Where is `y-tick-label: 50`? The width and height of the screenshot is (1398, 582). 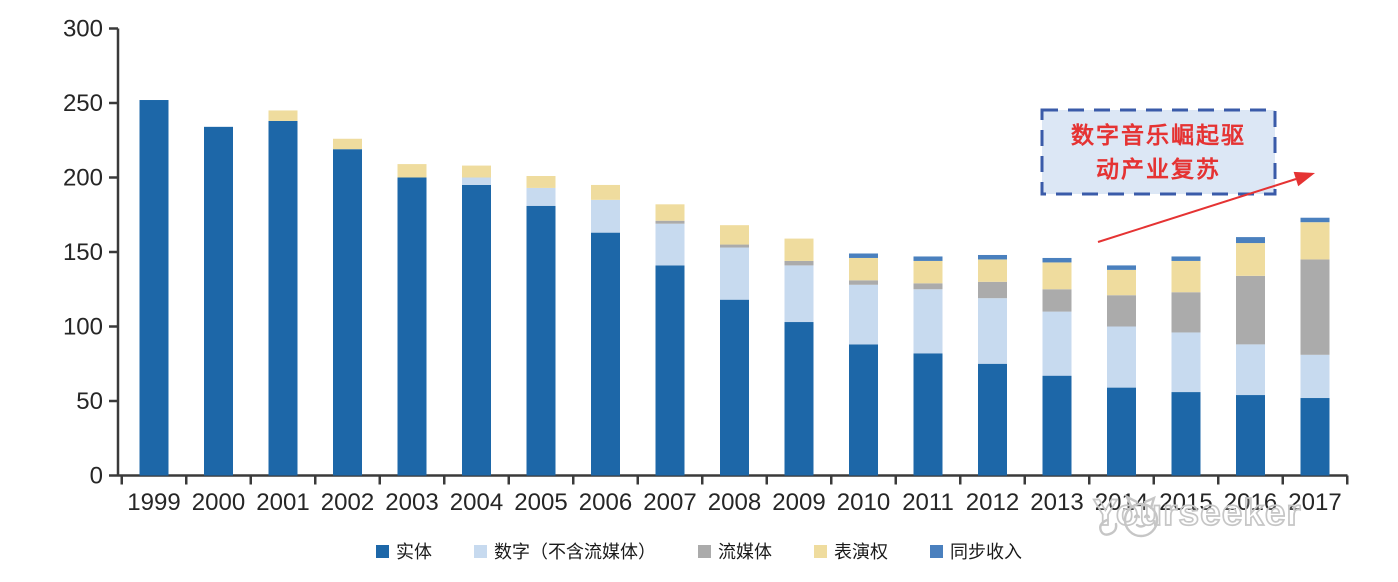
y-tick-label: 50 is located at coordinates (89, 401).